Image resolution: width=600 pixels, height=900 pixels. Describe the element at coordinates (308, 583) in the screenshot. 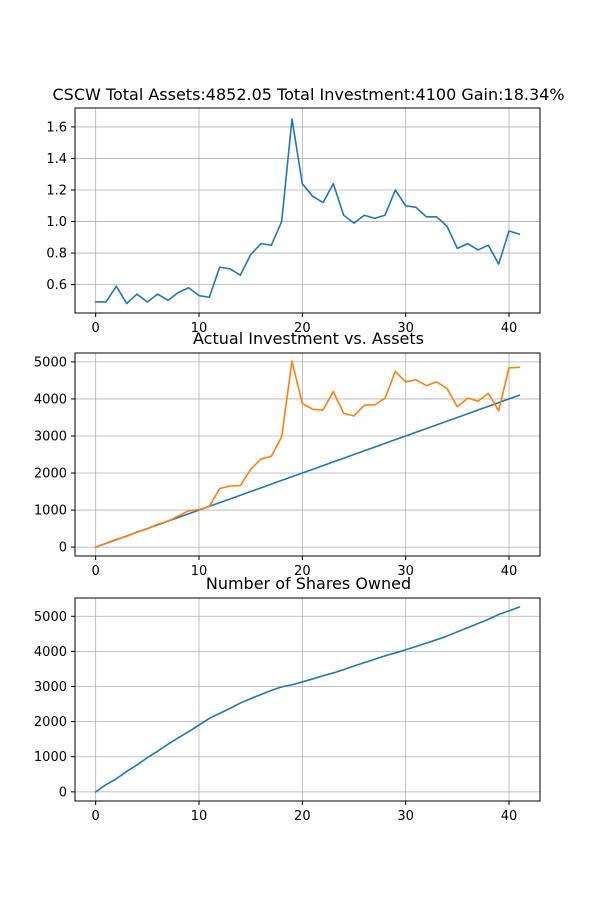

I see `chart-title: Number of Shares Owned` at that location.